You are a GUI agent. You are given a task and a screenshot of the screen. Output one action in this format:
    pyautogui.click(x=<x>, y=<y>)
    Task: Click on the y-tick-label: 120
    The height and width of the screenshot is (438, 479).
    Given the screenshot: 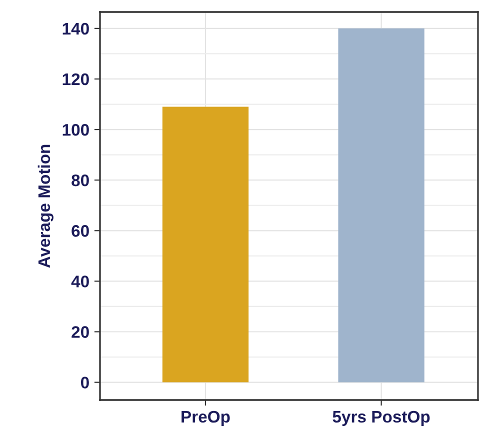 What is the action you would take?
    pyautogui.click(x=75, y=79)
    